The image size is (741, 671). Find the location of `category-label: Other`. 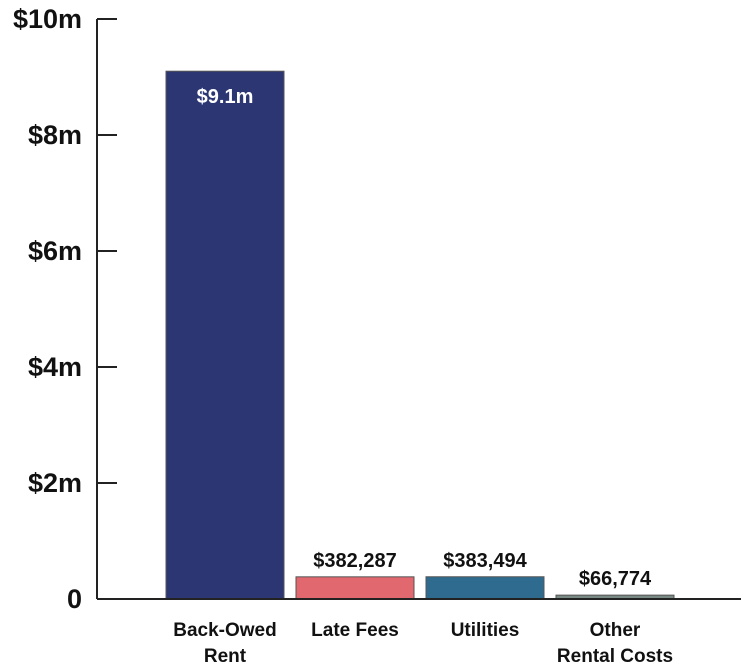

category-label: Other is located at coordinates (615, 630).